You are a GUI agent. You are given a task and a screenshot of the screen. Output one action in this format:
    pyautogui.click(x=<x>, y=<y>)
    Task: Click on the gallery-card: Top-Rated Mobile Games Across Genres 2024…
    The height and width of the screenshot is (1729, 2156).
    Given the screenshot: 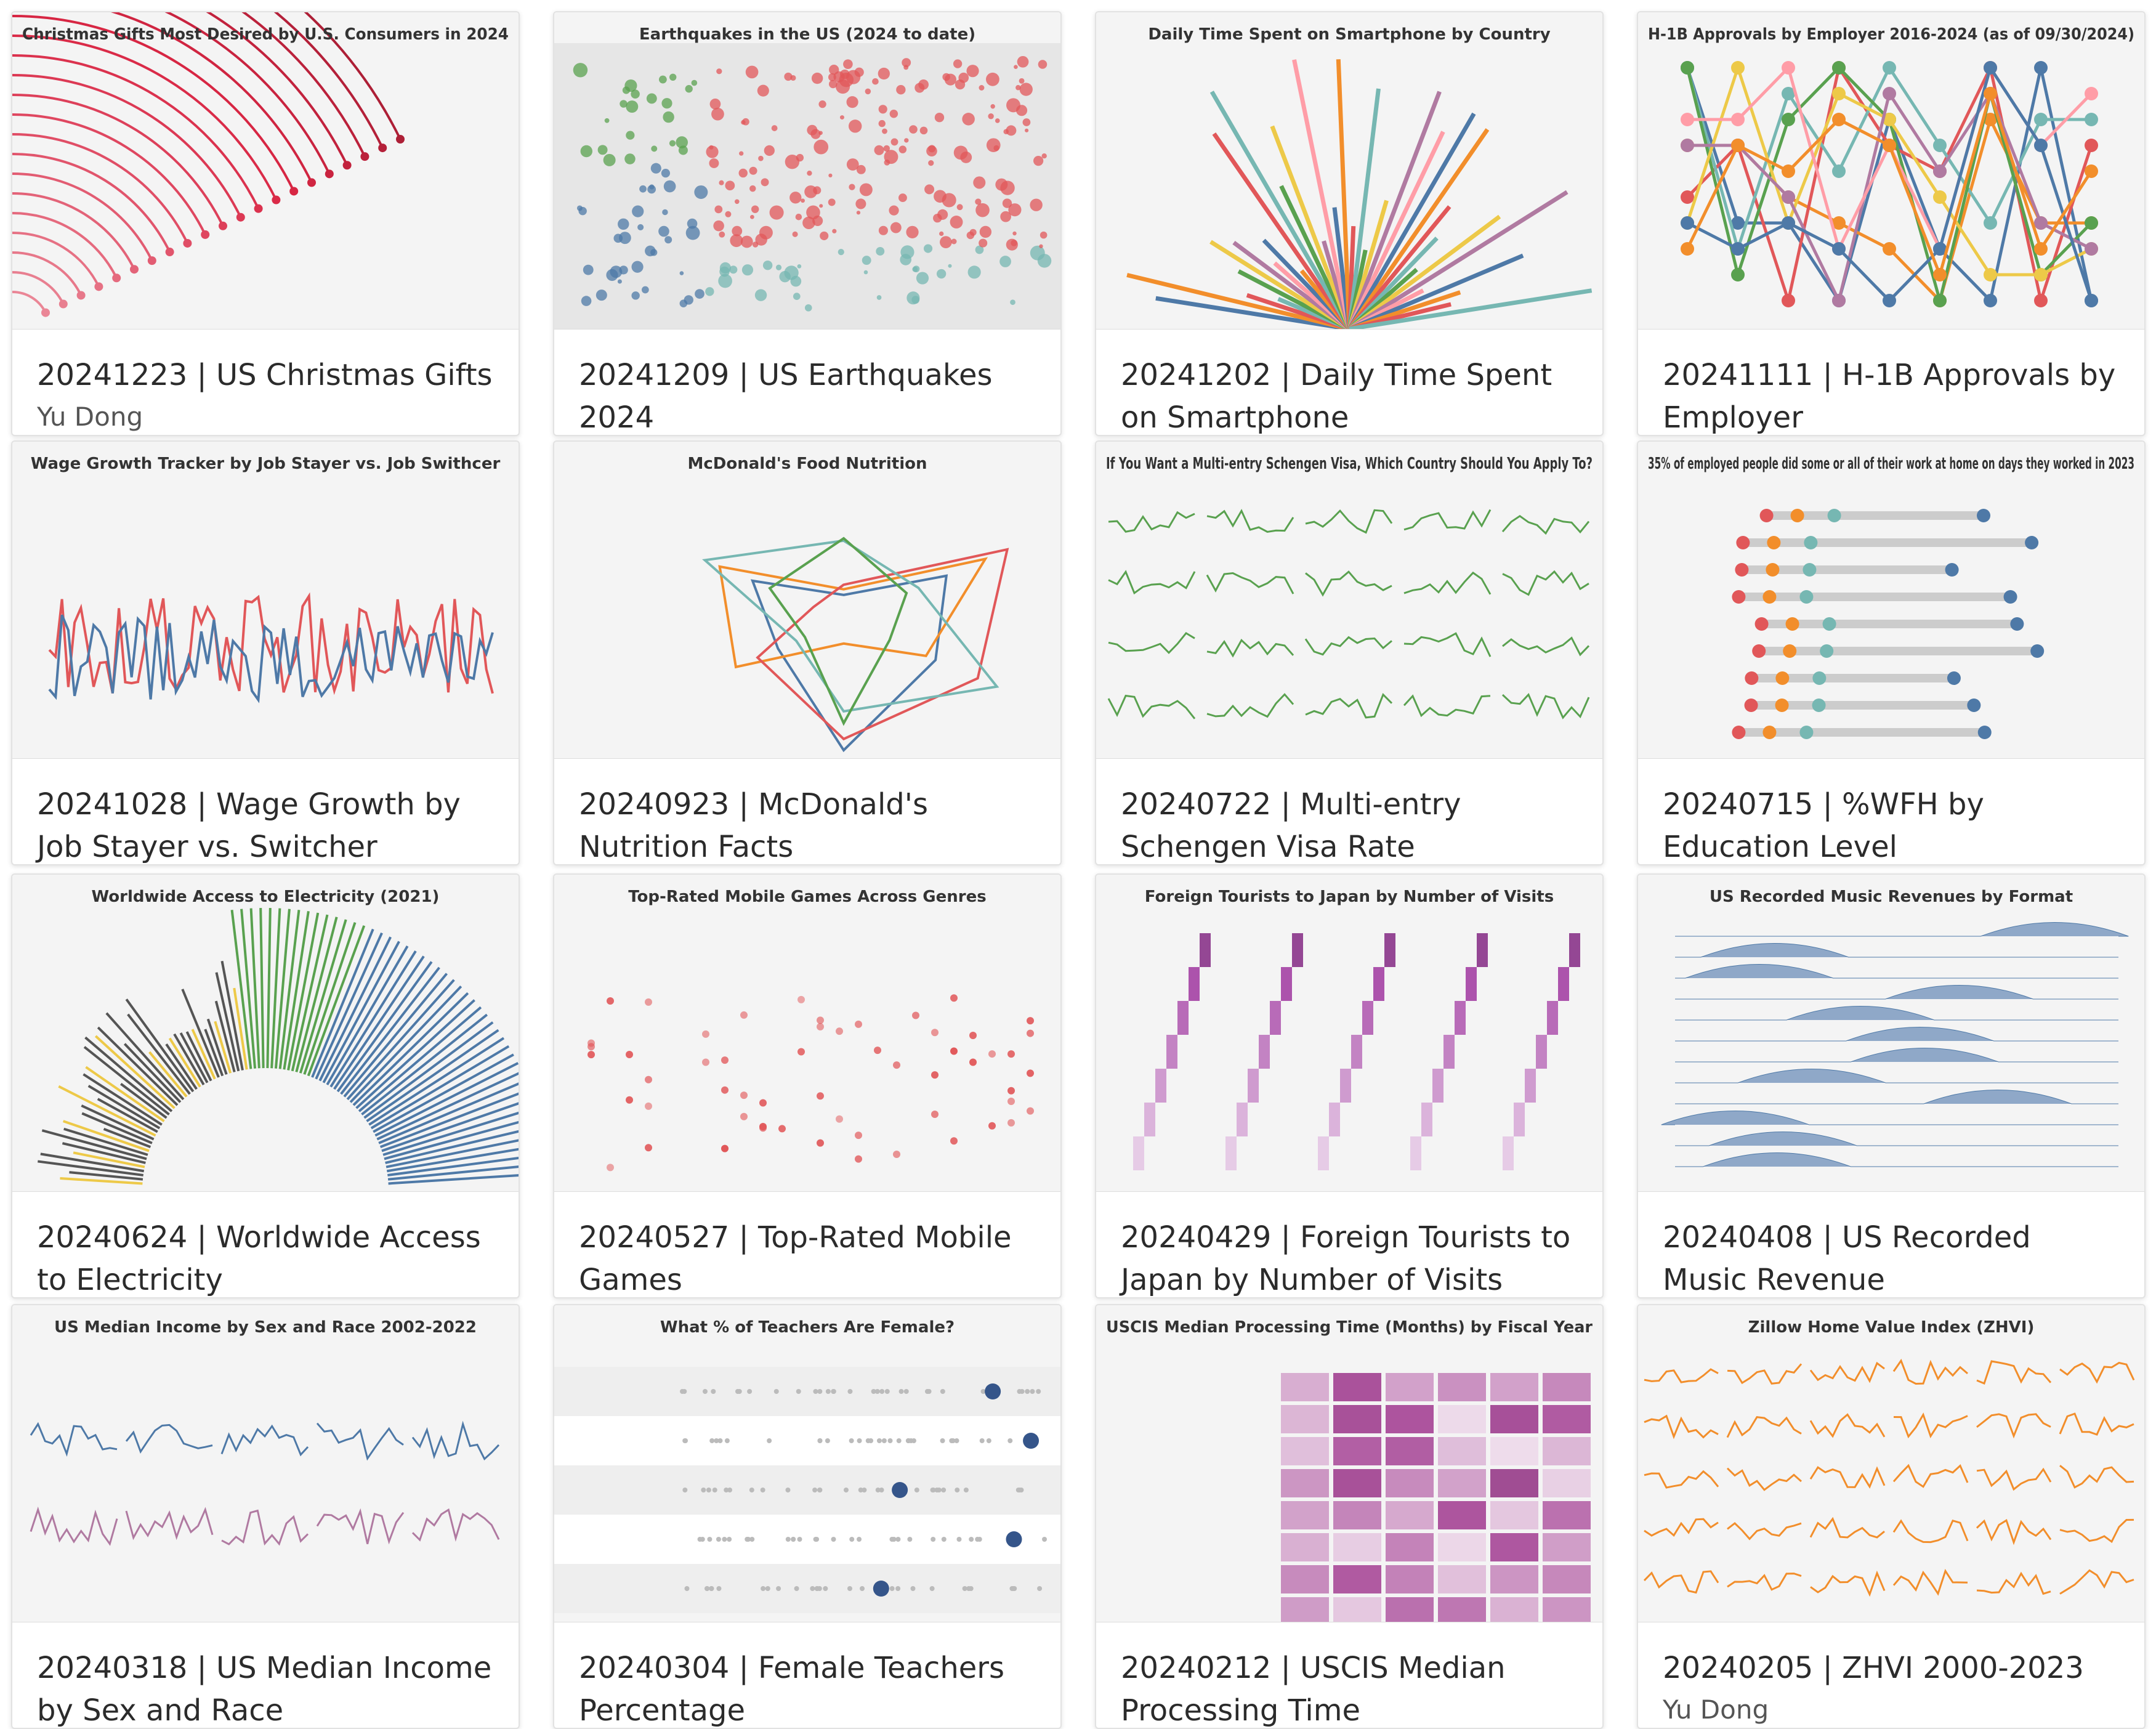 What is the action you would take?
    pyautogui.click(x=807, y=1086)
    